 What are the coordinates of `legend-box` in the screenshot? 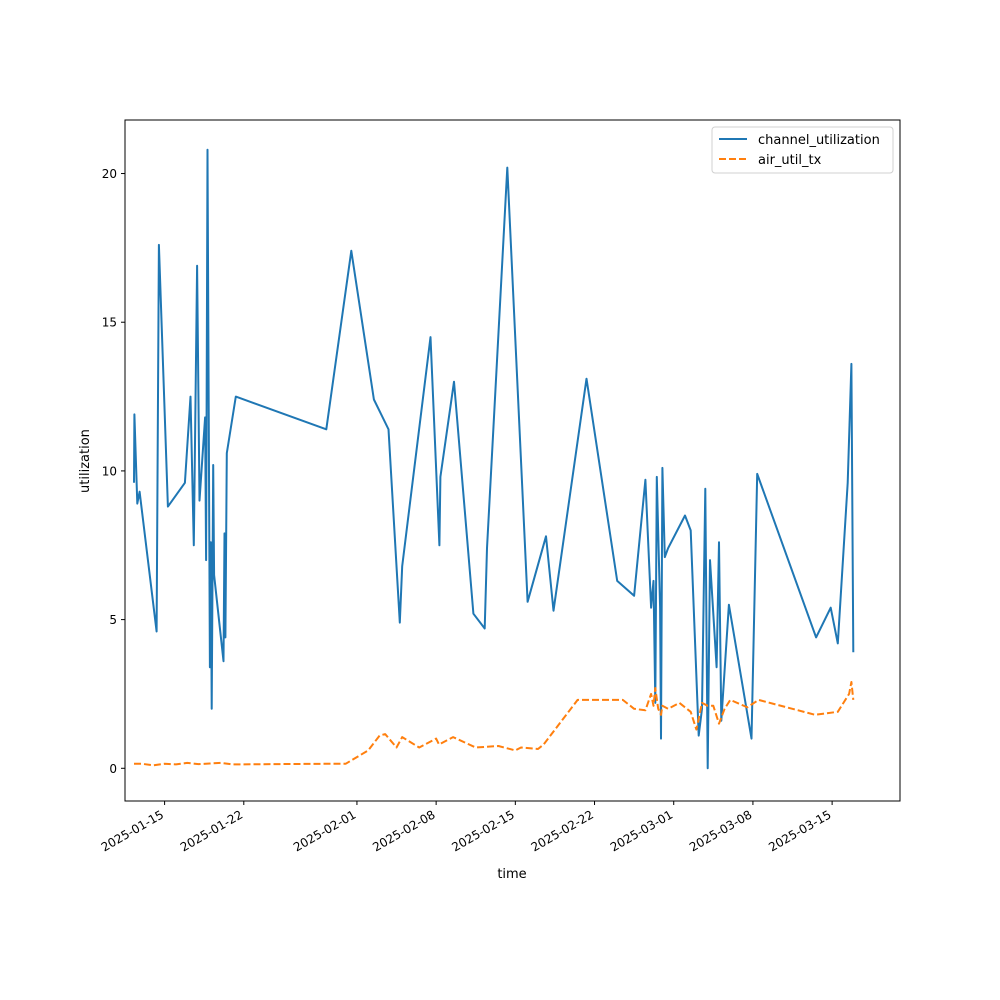 It's located at (802, 150).